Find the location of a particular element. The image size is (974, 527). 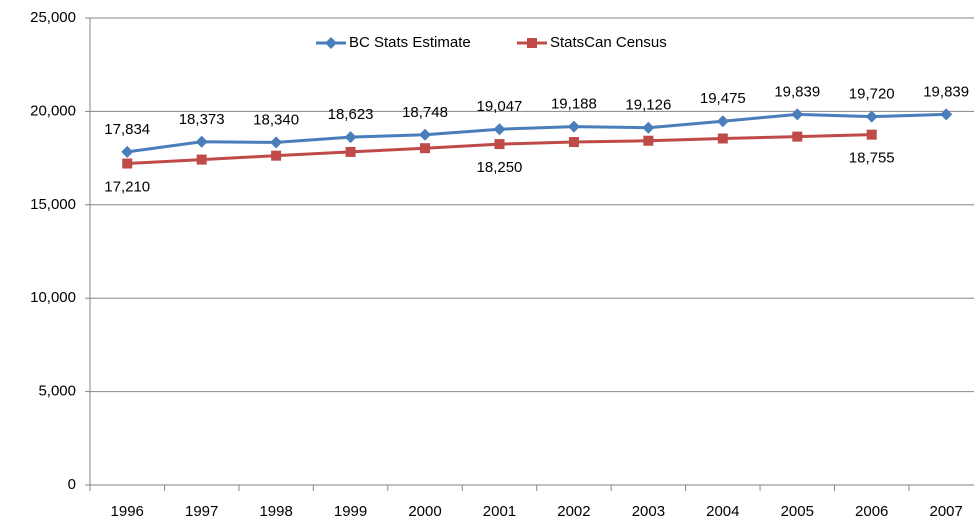

x-tick-label: 2003 is located at coordinates (648, 511).